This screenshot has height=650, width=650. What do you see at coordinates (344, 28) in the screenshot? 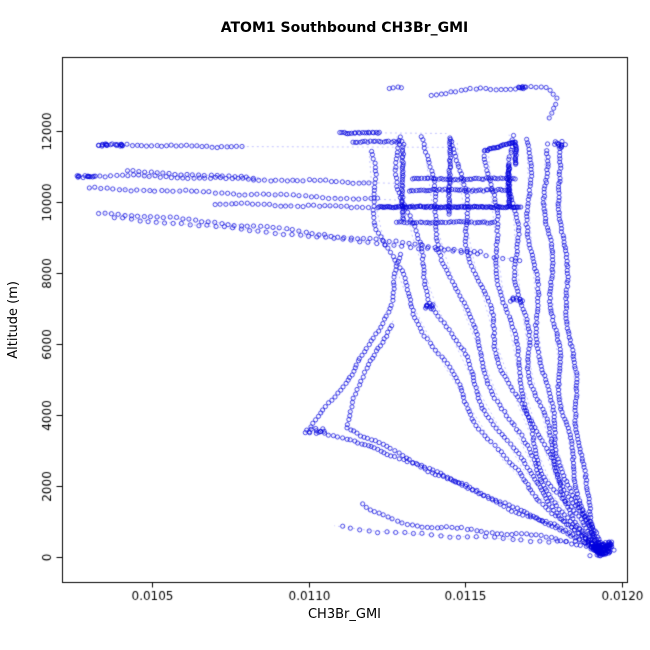
I see `chart-title: ATOM1 Southbound CH3Br_GMI` at bounding box center [344, 28].